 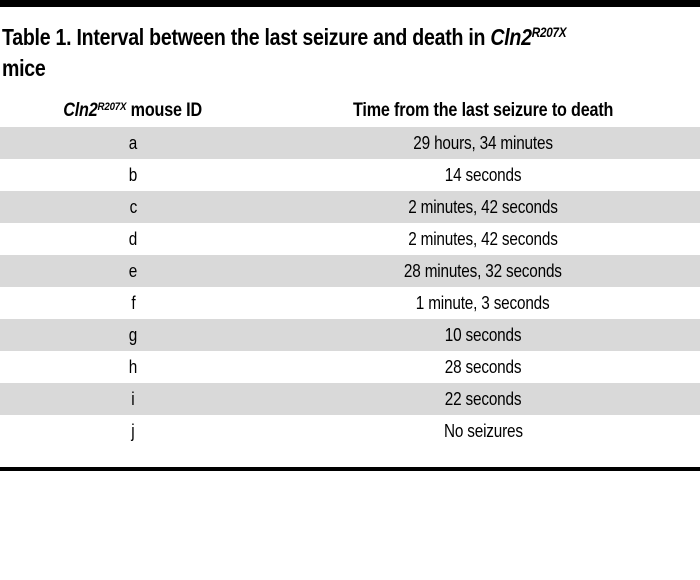 What do you see at coordinates (133, 174) in the screenshot?
I see `mouse-id-cell: b` at bounding box center [133, 174].